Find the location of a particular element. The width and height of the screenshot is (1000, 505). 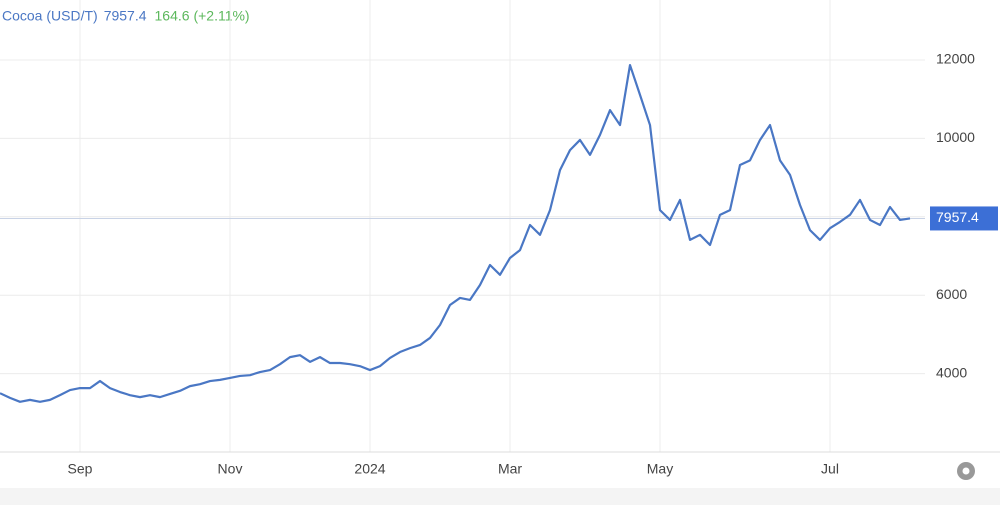

gear-hole is located at coordinates (966, 471).